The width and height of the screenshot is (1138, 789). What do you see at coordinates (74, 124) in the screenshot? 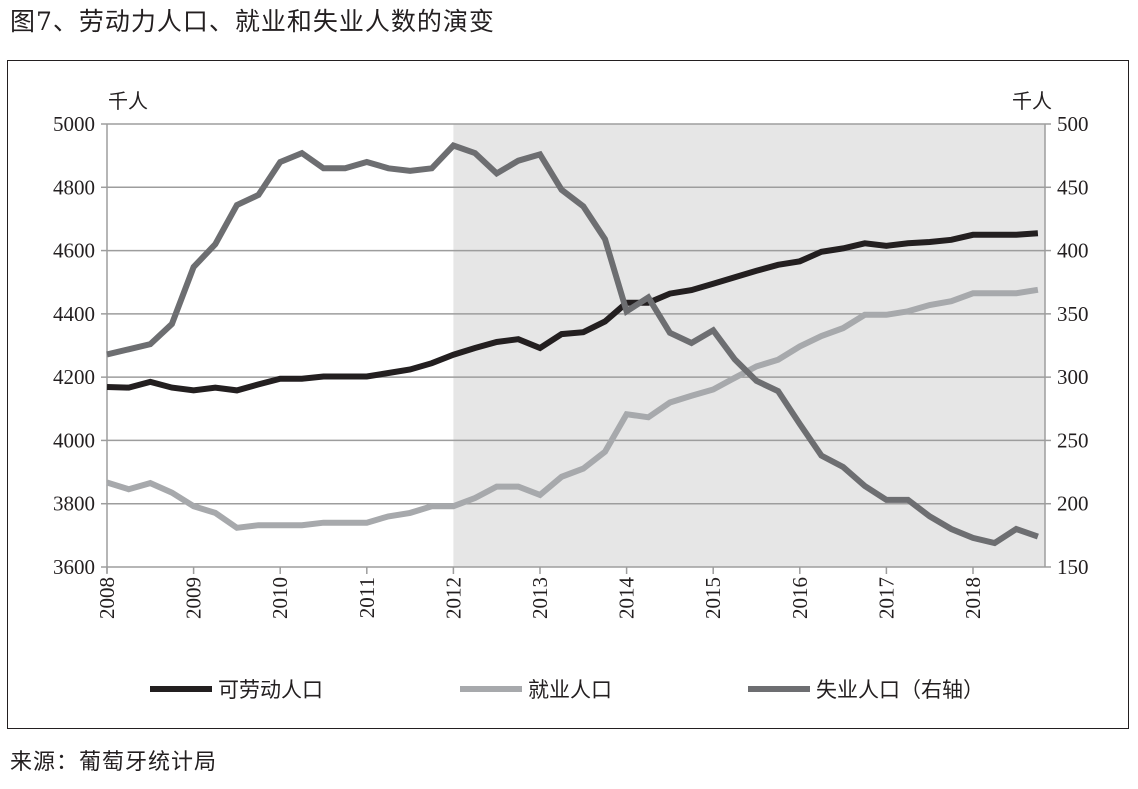
I see `left-tick-label: 5000` at bounding box center [74, 124].